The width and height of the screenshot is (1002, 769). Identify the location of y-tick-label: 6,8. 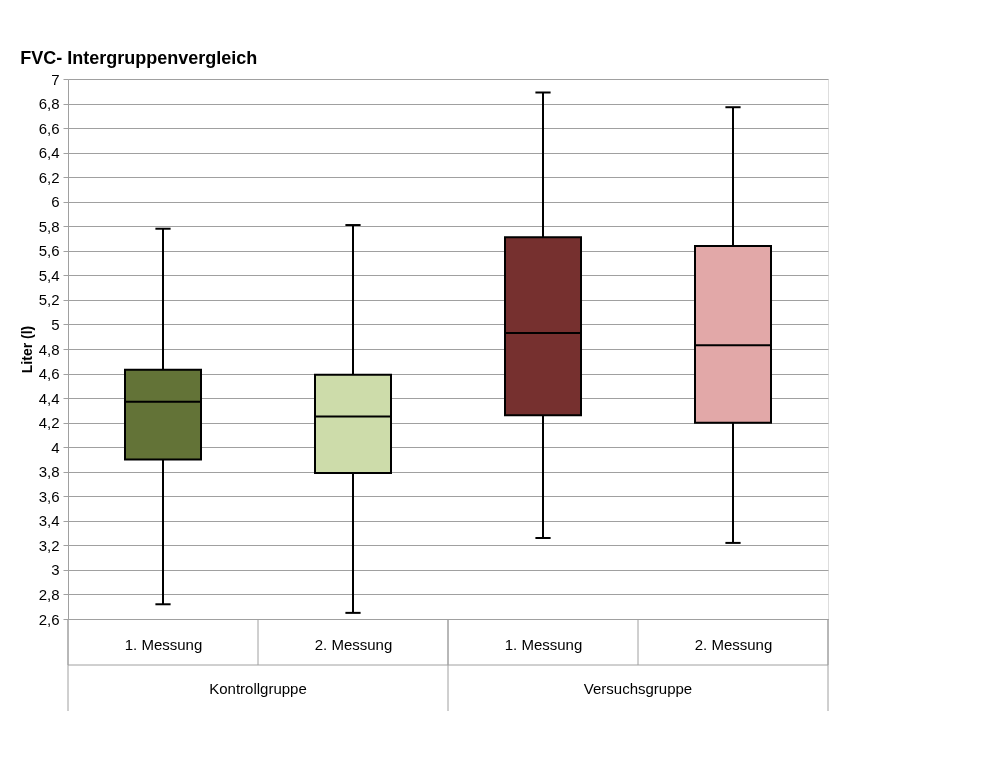
(49, 104).